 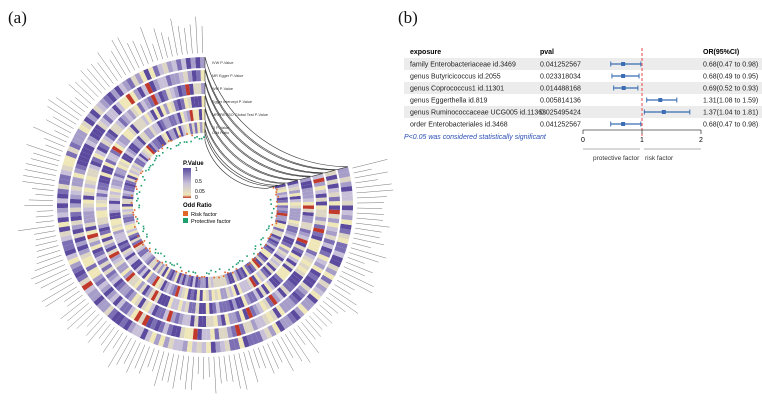 I want to click on row-stripe, so click(x=583, y=88).